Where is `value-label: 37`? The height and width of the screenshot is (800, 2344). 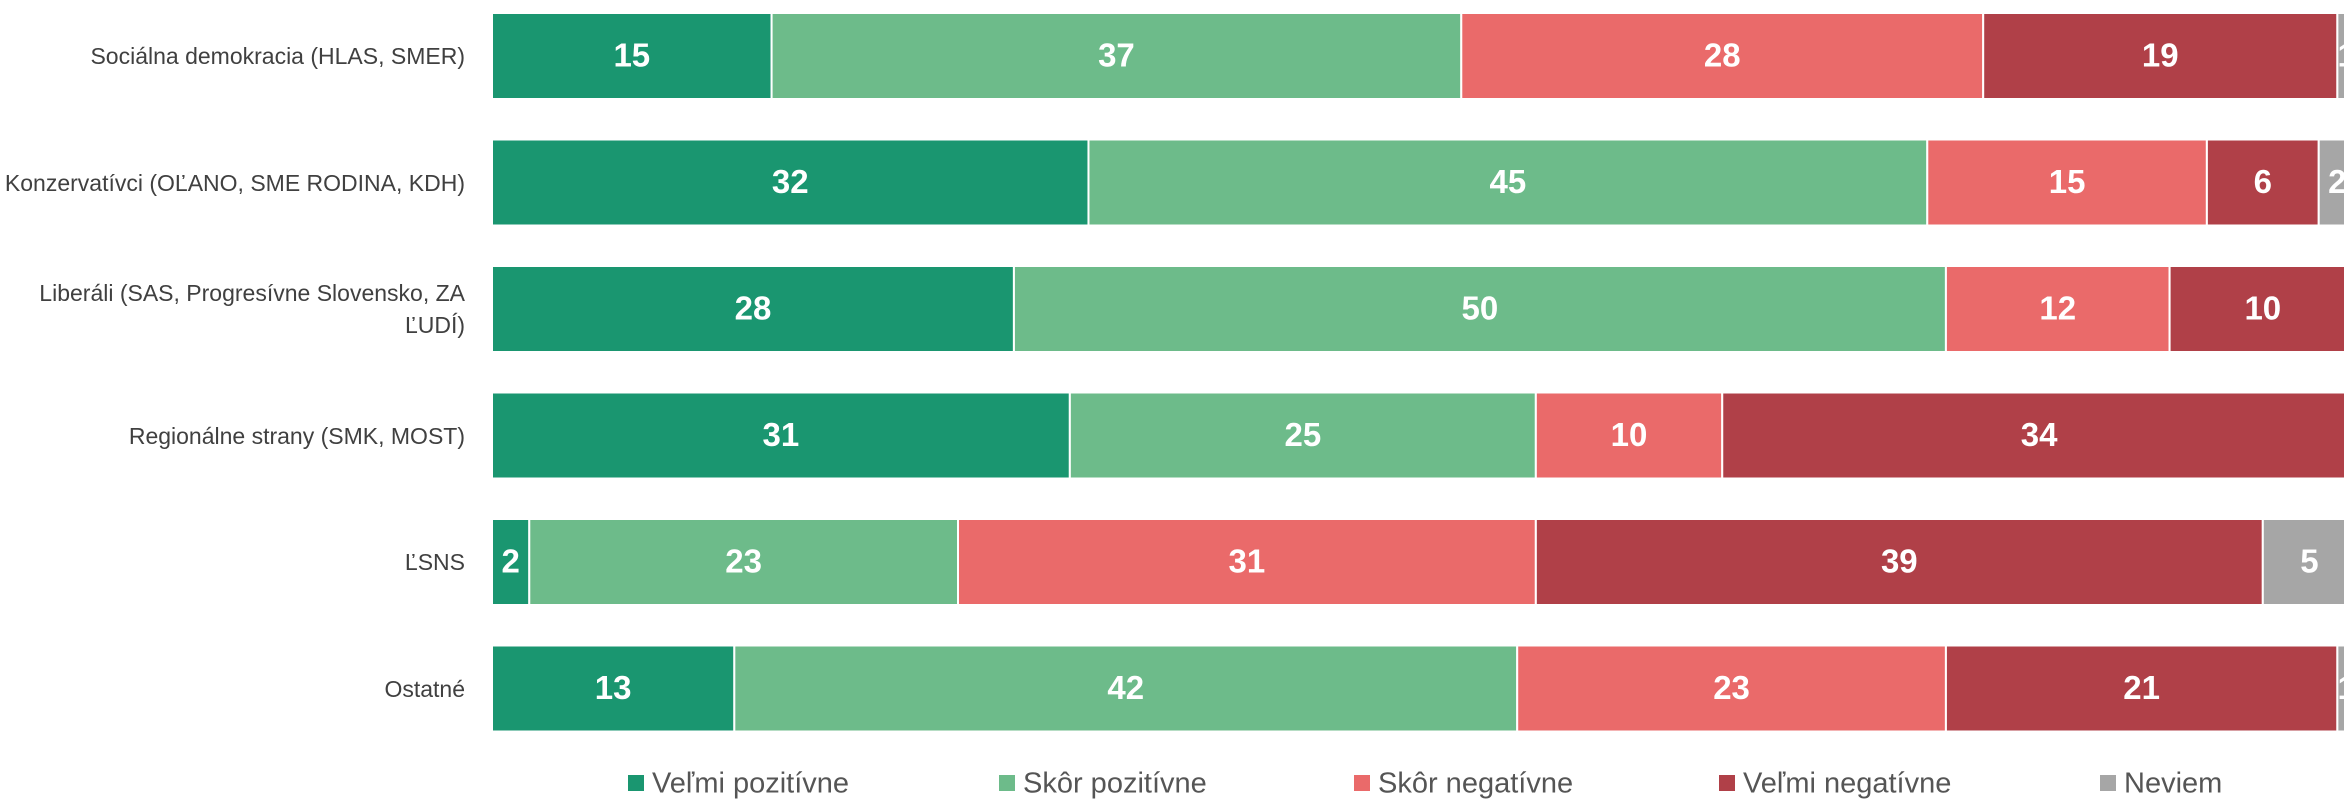
value-label: 37 is located at coordinates (1116, 55).